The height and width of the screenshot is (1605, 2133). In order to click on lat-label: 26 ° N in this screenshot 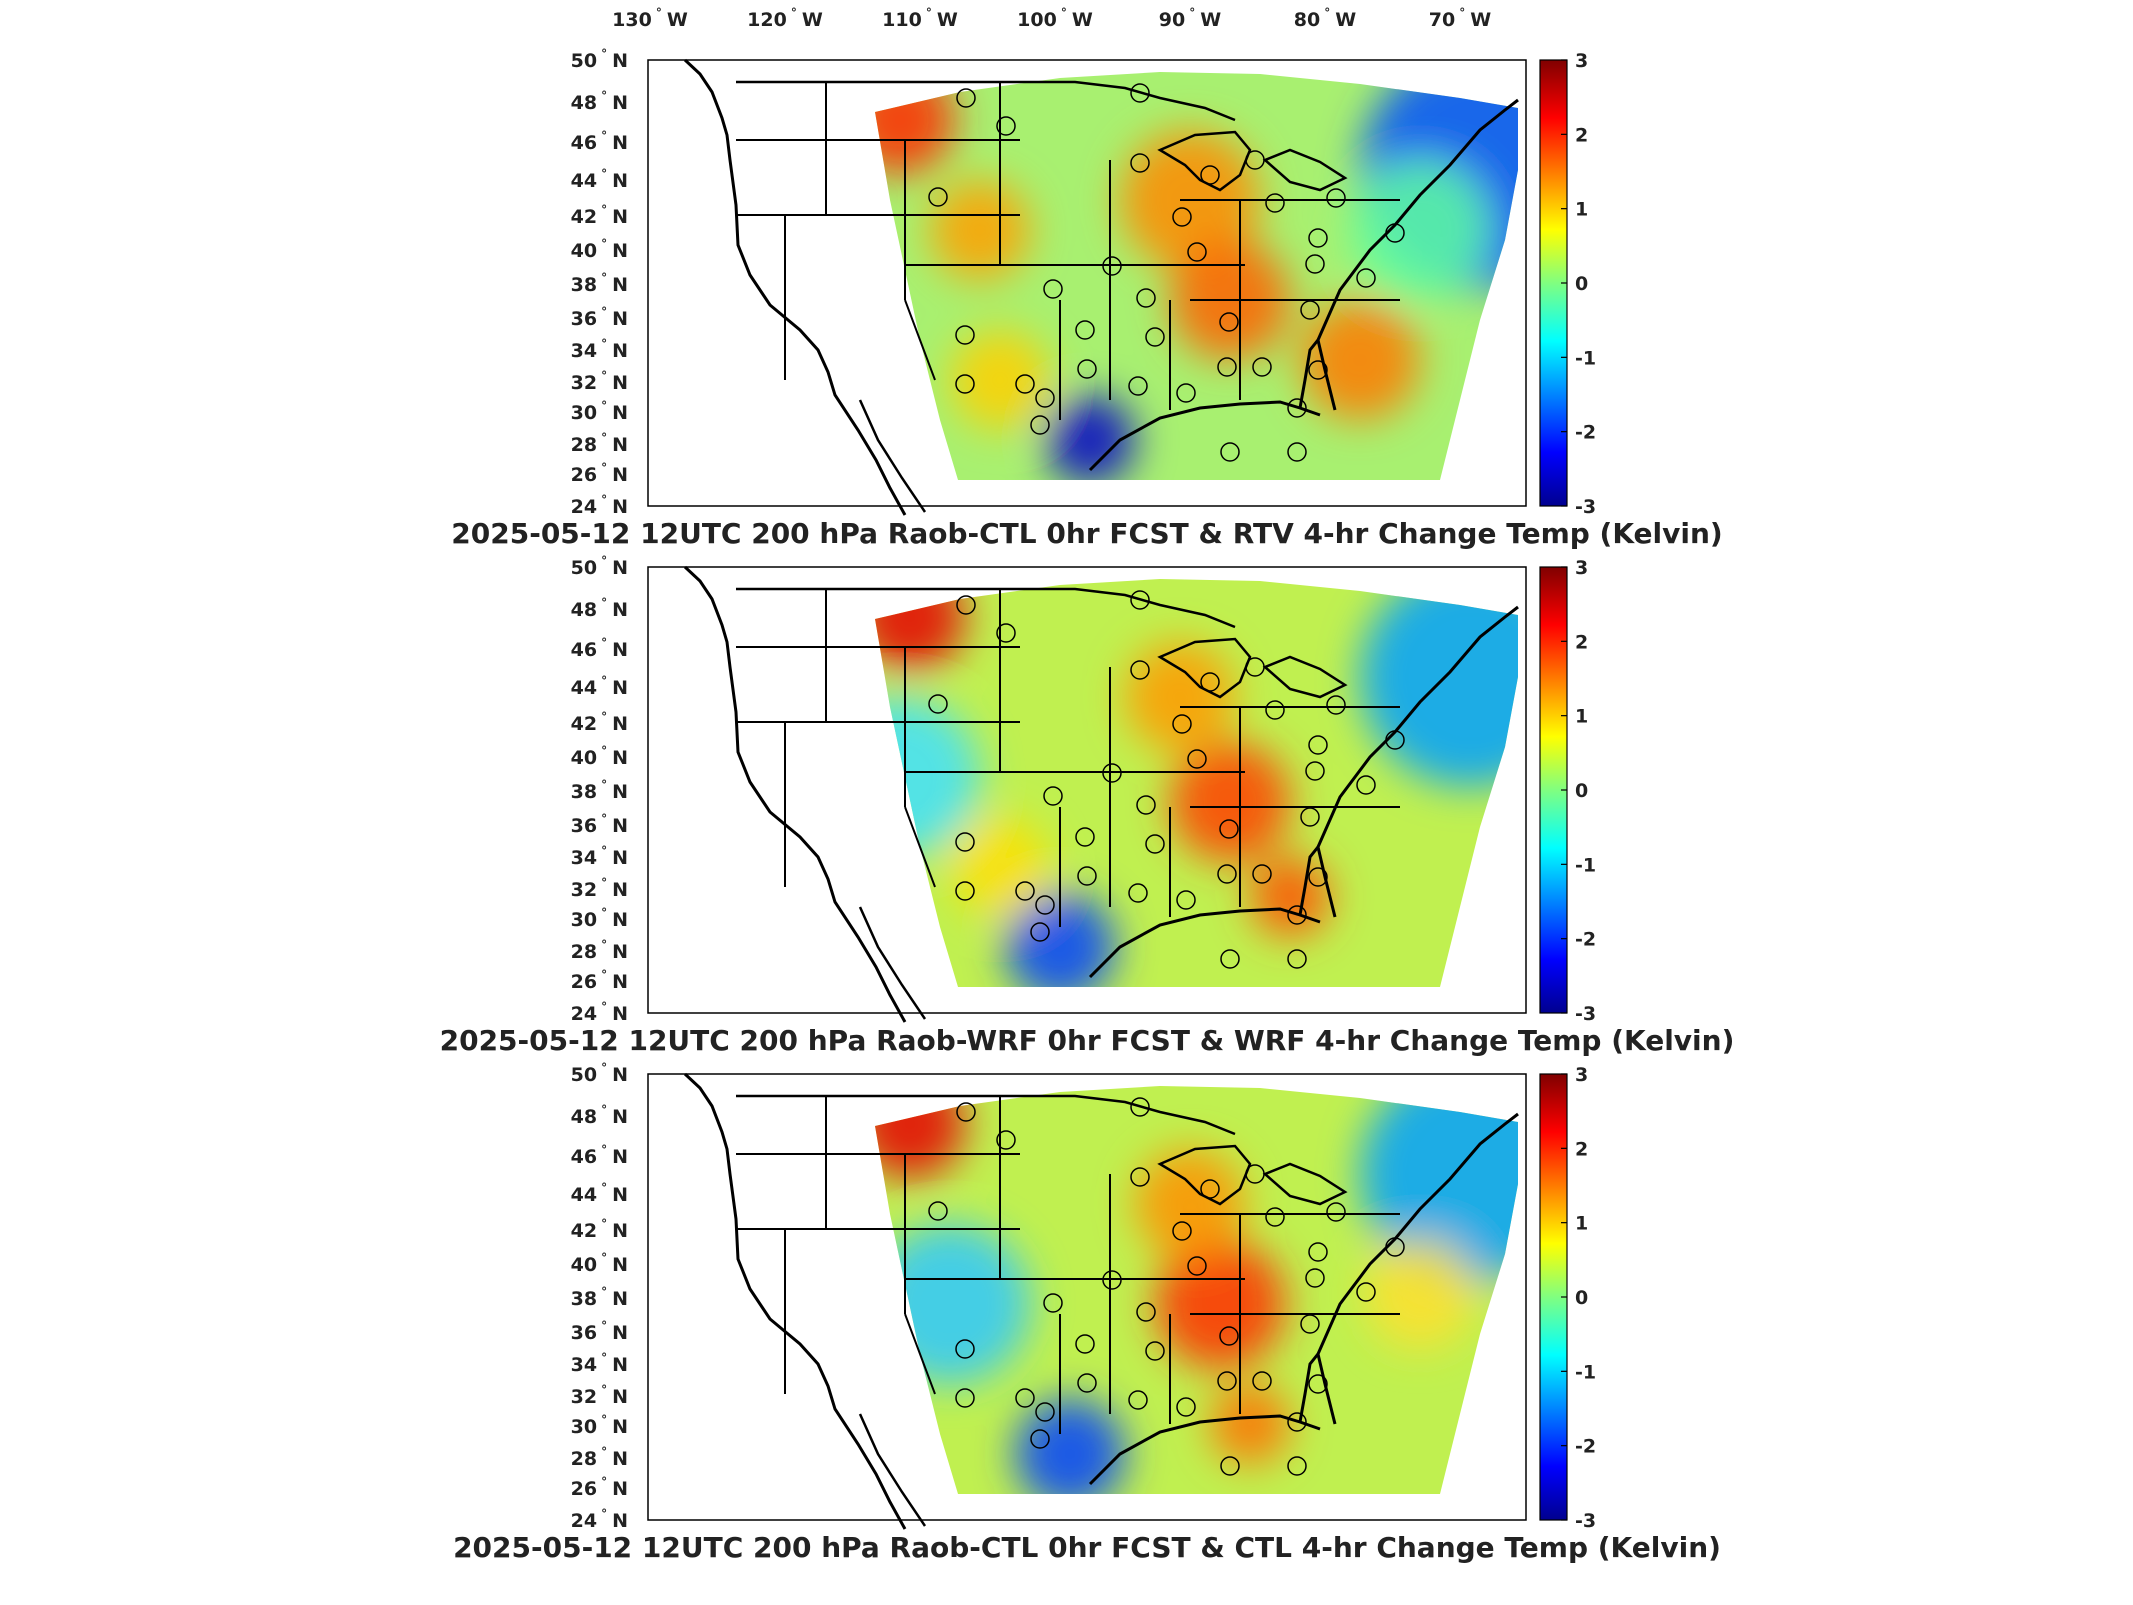, I will do `click(599, 1487)`.